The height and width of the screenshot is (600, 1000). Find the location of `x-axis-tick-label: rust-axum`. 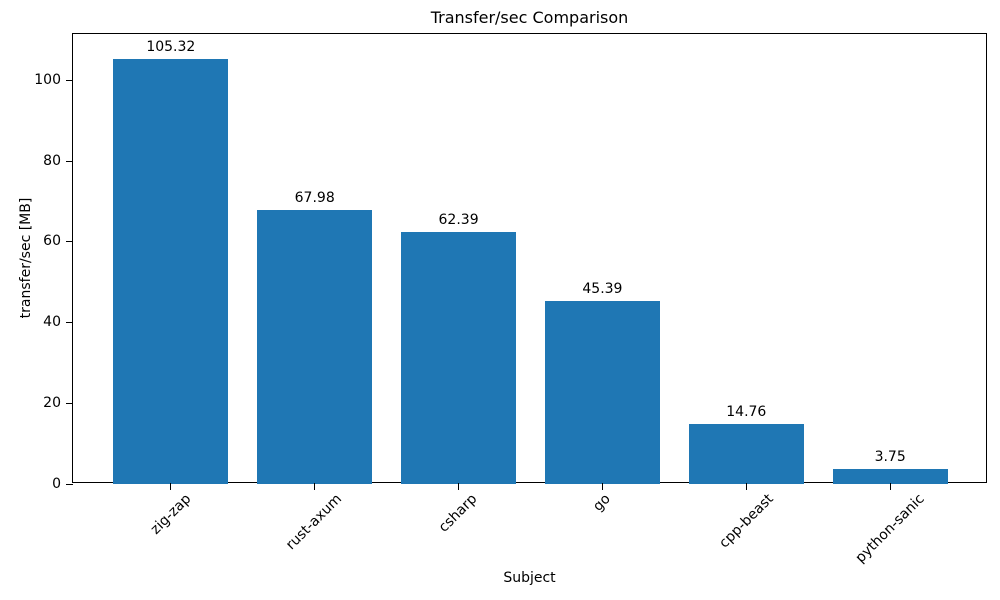

x-axis-tick-label: rust-axum is located at coordinates (314, 522).